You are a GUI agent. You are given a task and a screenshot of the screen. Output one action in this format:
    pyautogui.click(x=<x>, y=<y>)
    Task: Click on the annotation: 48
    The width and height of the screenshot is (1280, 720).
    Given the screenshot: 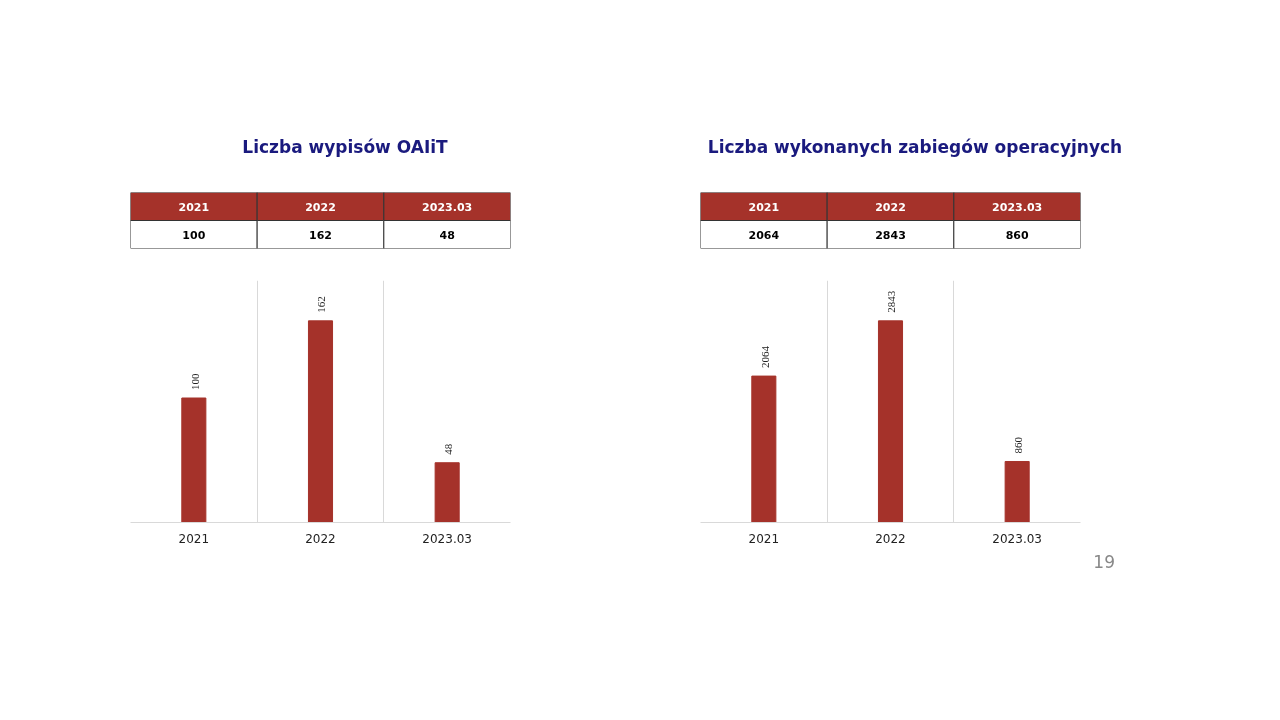 What is the action you would take?
    pyautogui.click(x=448, y=449)
    